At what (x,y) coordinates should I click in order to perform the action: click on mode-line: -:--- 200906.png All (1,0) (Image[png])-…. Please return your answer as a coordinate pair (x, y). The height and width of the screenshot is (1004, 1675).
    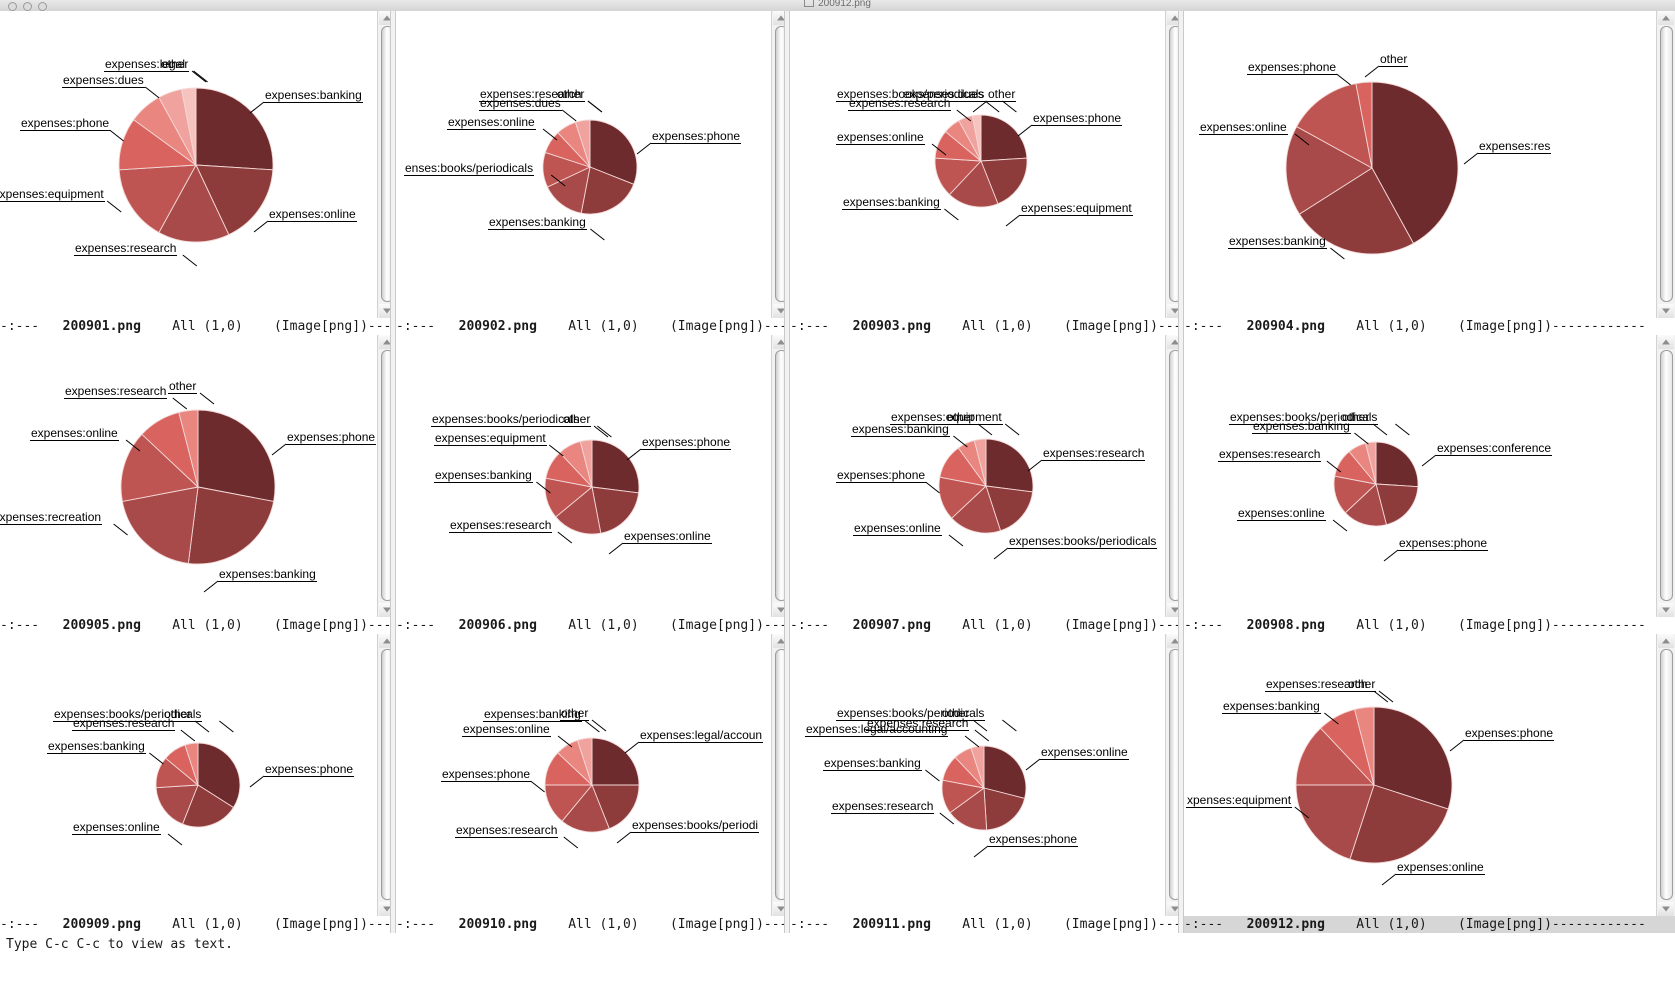
    Looking at the image, I should click on (593, 625).